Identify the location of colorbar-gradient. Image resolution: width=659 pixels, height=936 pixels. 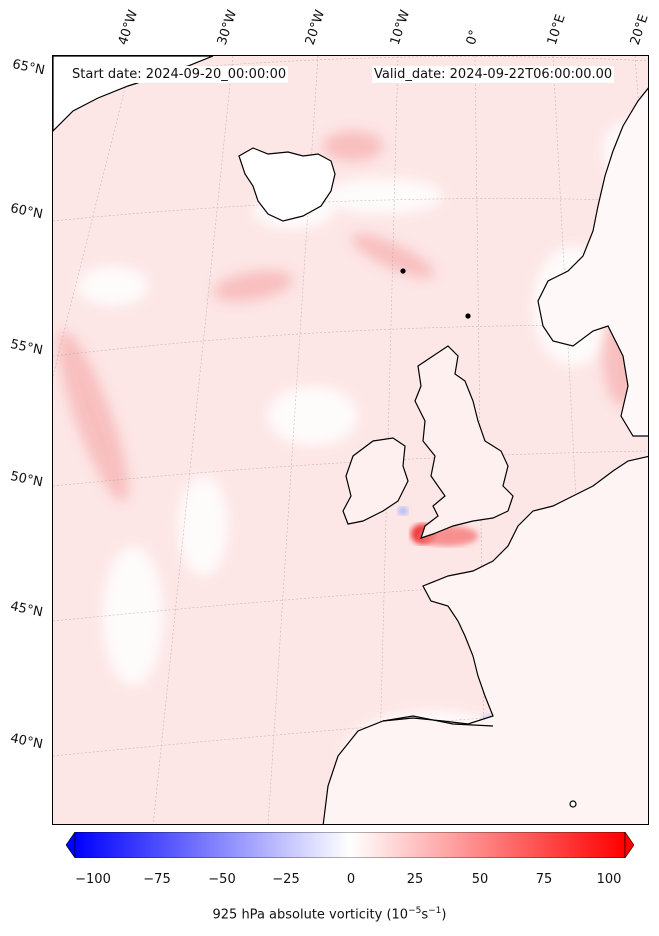
(350, 845).